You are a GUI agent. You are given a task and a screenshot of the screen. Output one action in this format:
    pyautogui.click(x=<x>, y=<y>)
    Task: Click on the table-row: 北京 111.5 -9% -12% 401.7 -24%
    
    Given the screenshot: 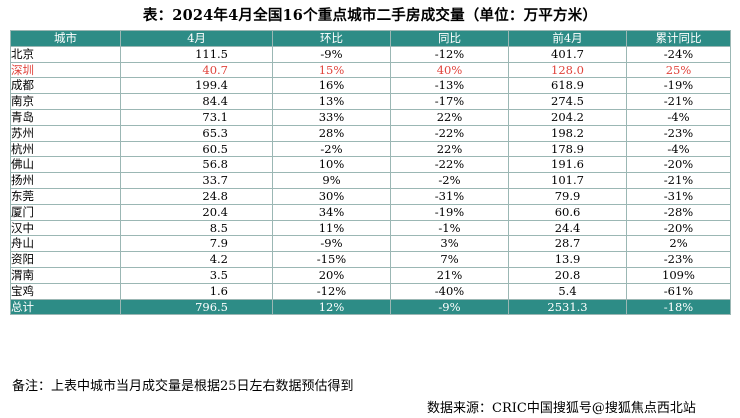 What is the action you would take?
    pyautogui.click(x=370, y=54)
    